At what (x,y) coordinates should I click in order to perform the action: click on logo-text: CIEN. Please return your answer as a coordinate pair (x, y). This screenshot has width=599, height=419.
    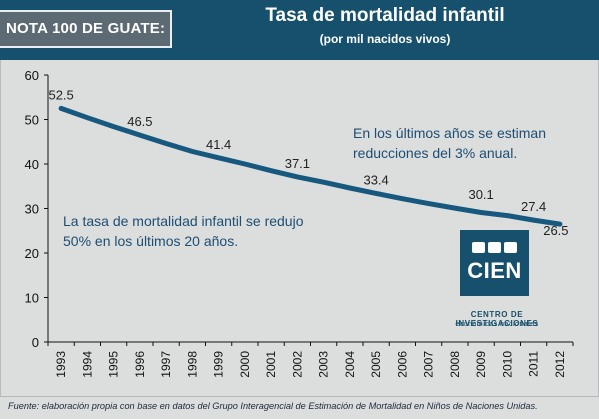
    Looking at the image, I should click on (494, 271).